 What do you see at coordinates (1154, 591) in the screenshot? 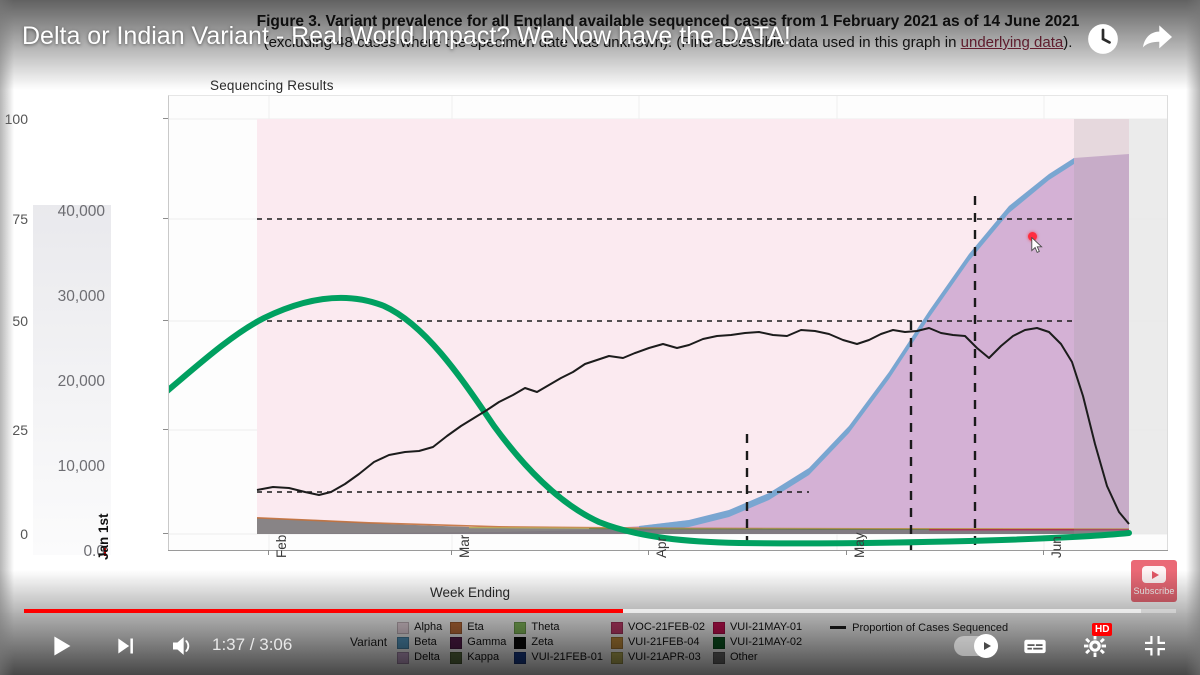
I see `subscribe-watermark-label: Subscribe` at bounding box center [1154, 591].